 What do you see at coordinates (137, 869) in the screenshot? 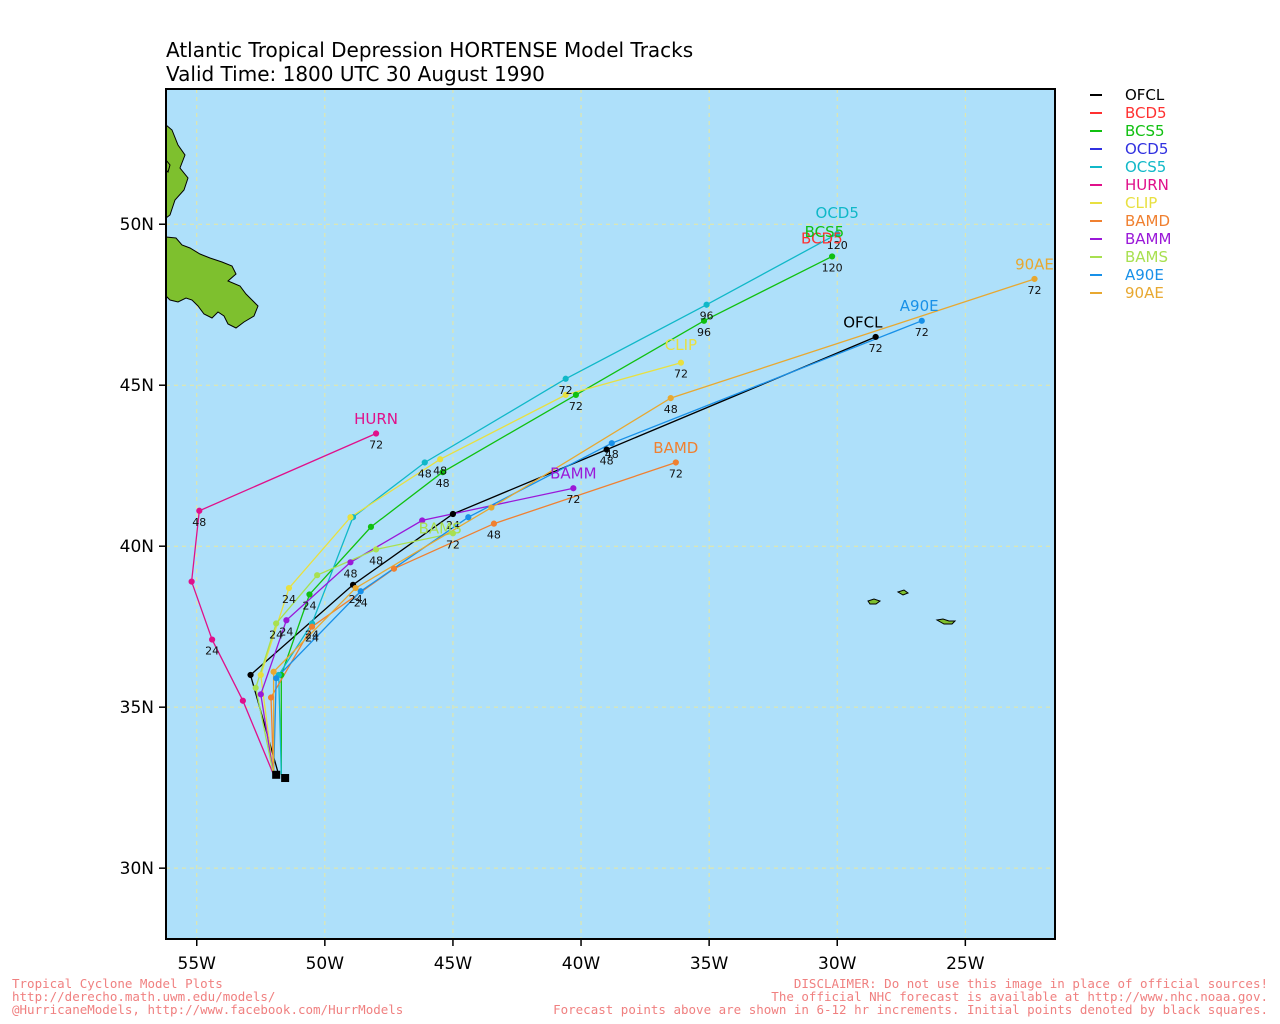
I see `y-tick-label-30n: 30N` at bounding box center [137, 869].